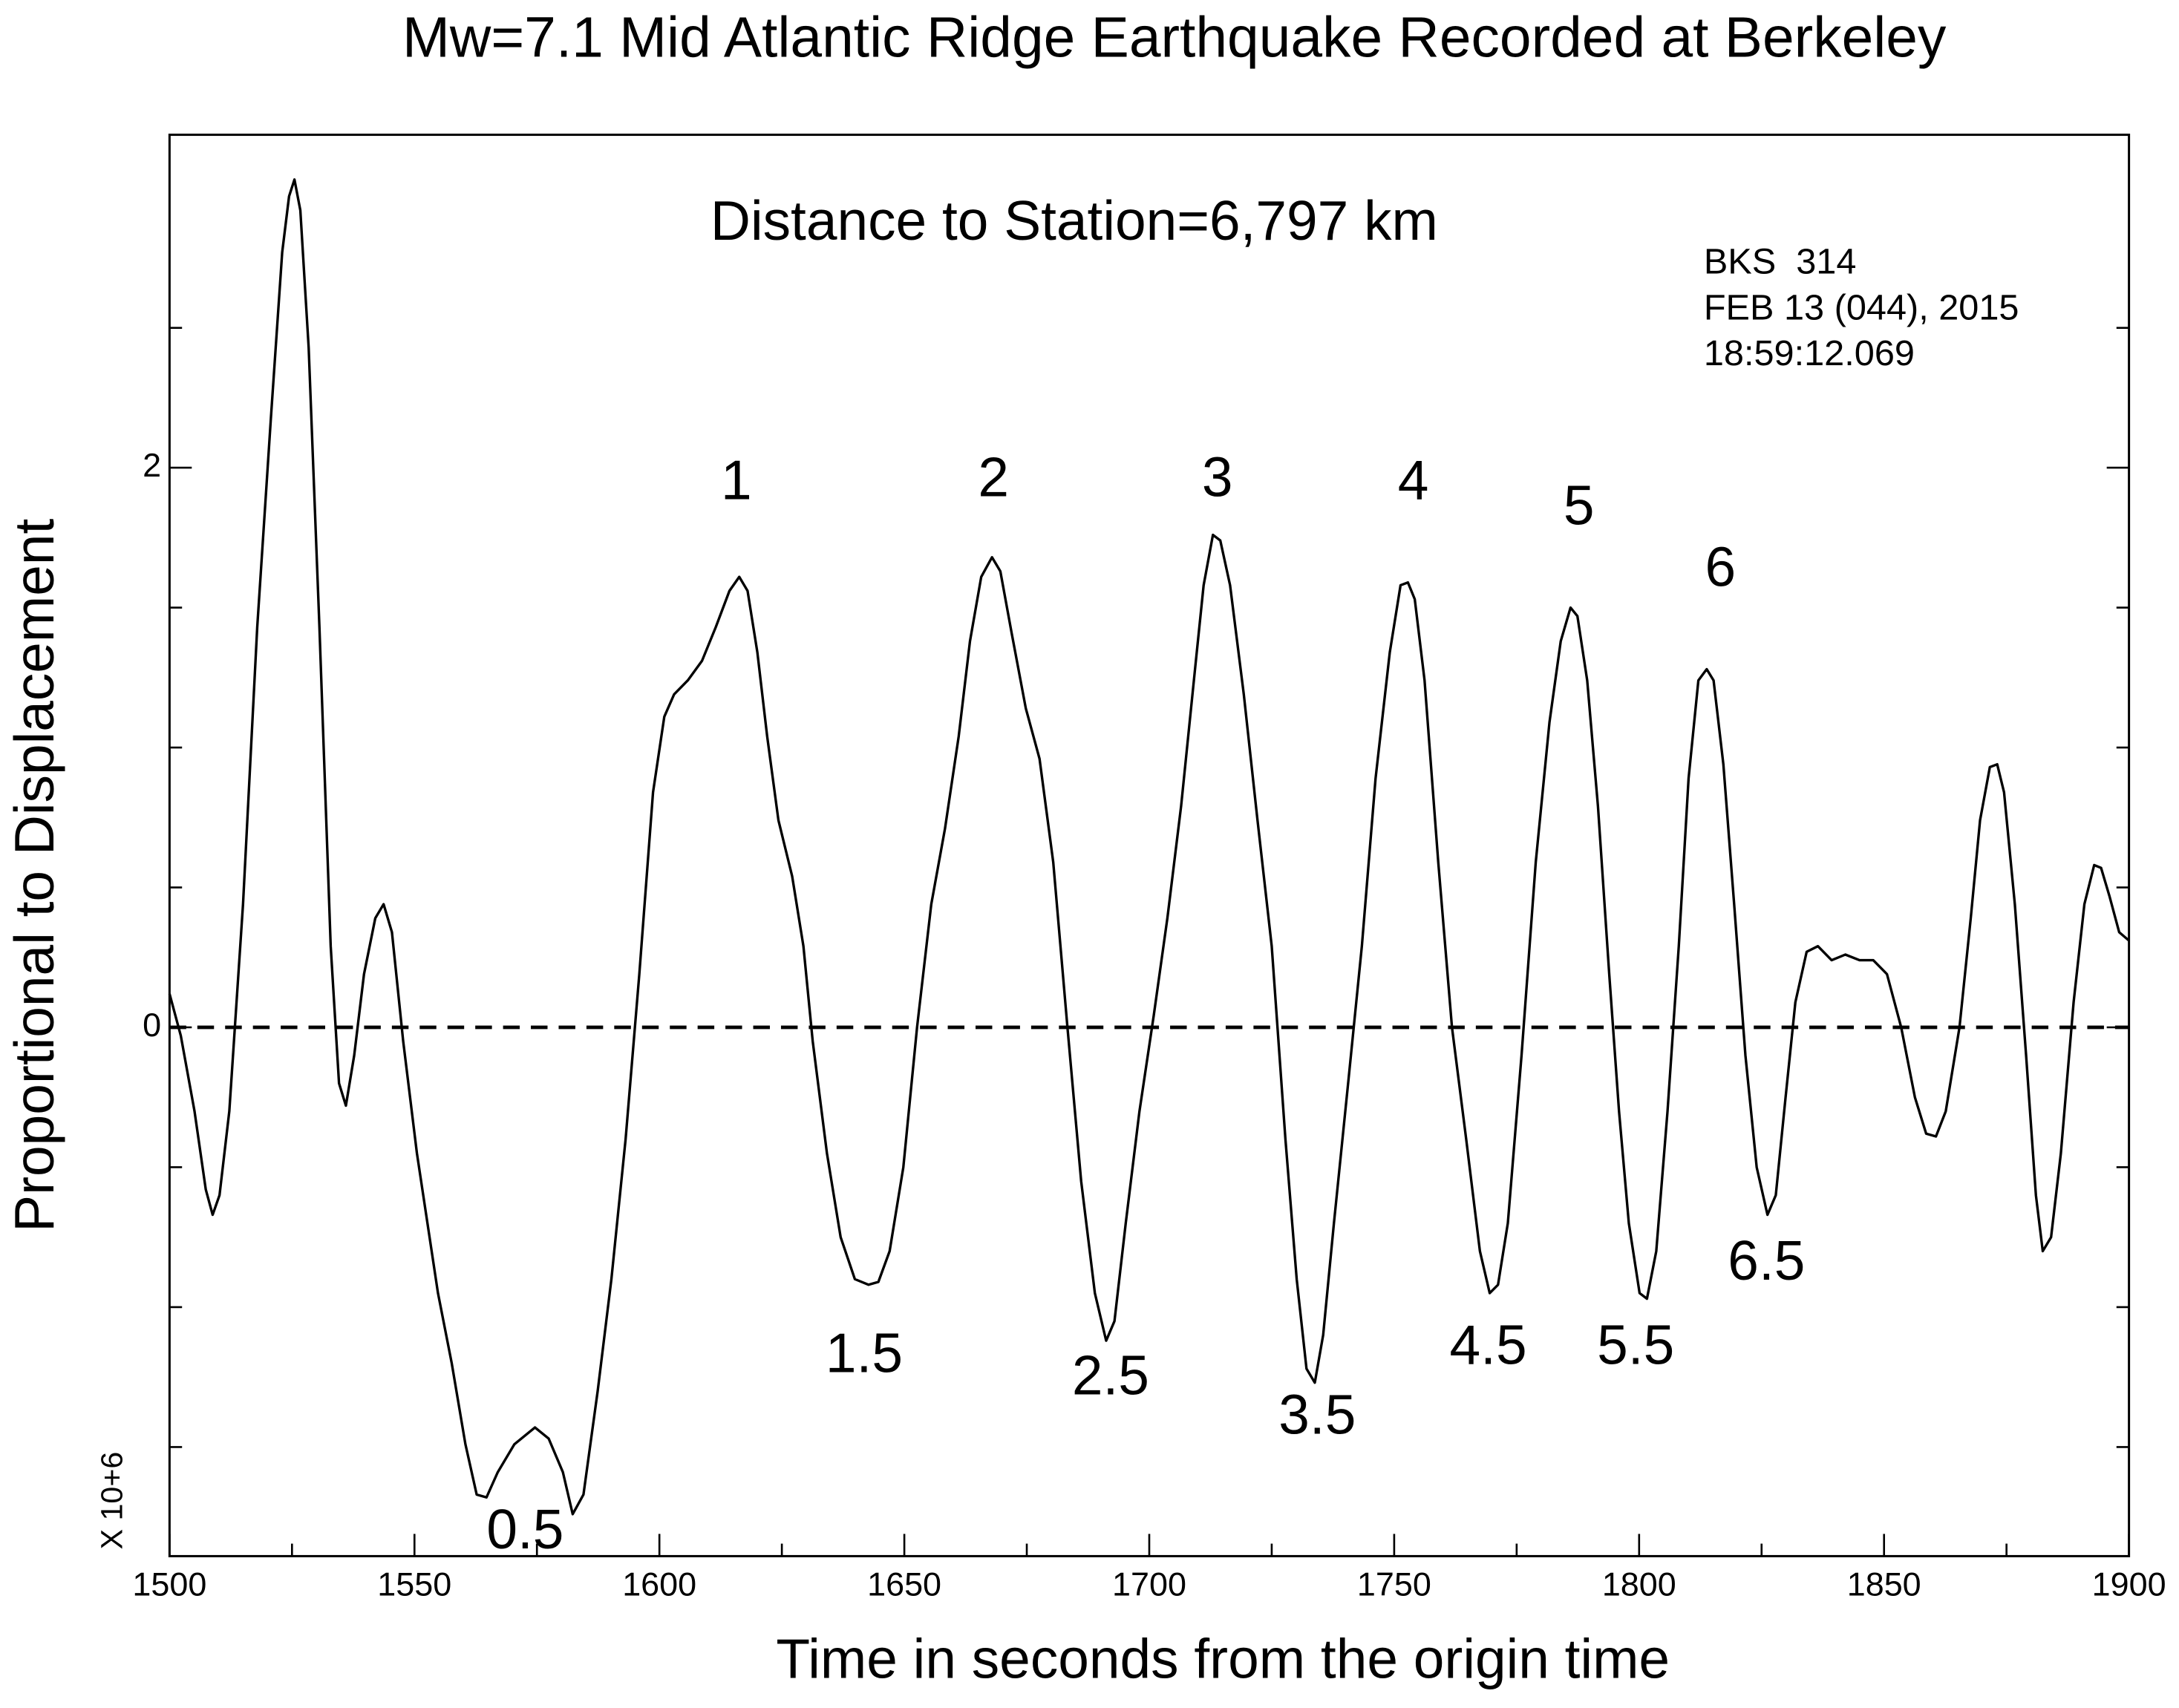 Image resolution: width=2179 pixels, height=1708 pixels. I want to click on annotation: 6, so click(1721, 567).